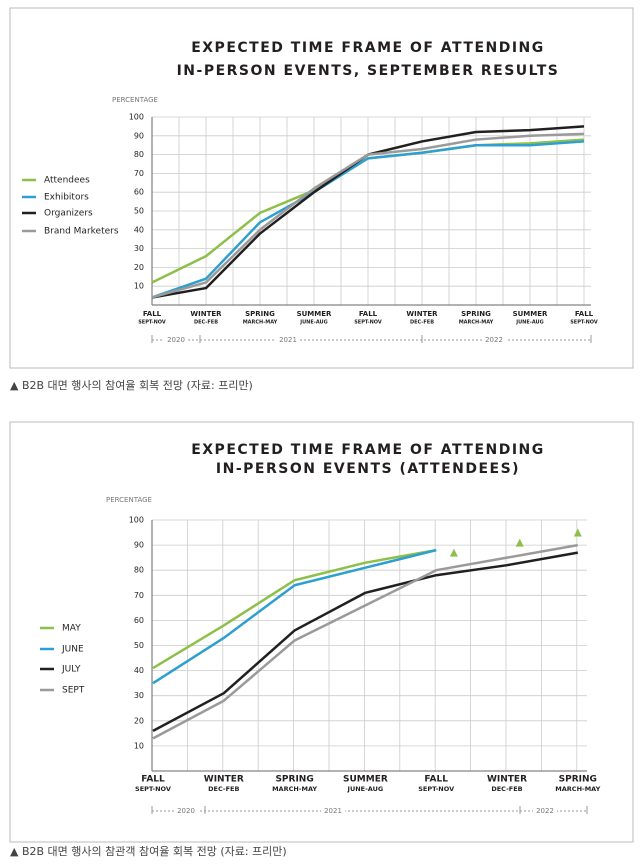 This screenshot has width=643, height=865. What do you see at coordinates (73, 691) in the screenshot?
I see `legend-label: SEPT` at bounding box center [73, 691].